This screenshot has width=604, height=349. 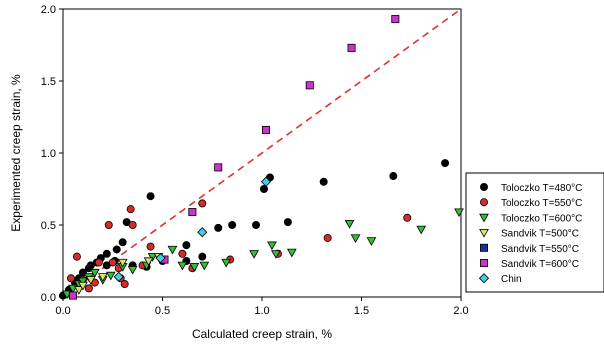 I want to click on y-axis-title: Experimented creep strain, %, so click(x=16, y=153).